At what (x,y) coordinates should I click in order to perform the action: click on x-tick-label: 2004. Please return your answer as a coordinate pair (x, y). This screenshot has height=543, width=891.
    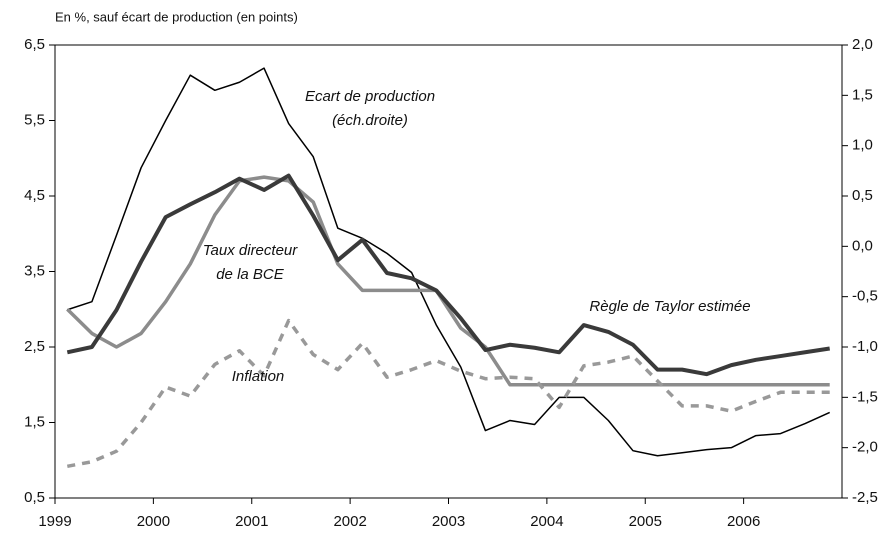
    Looking at the image, I should click on (546, 521).